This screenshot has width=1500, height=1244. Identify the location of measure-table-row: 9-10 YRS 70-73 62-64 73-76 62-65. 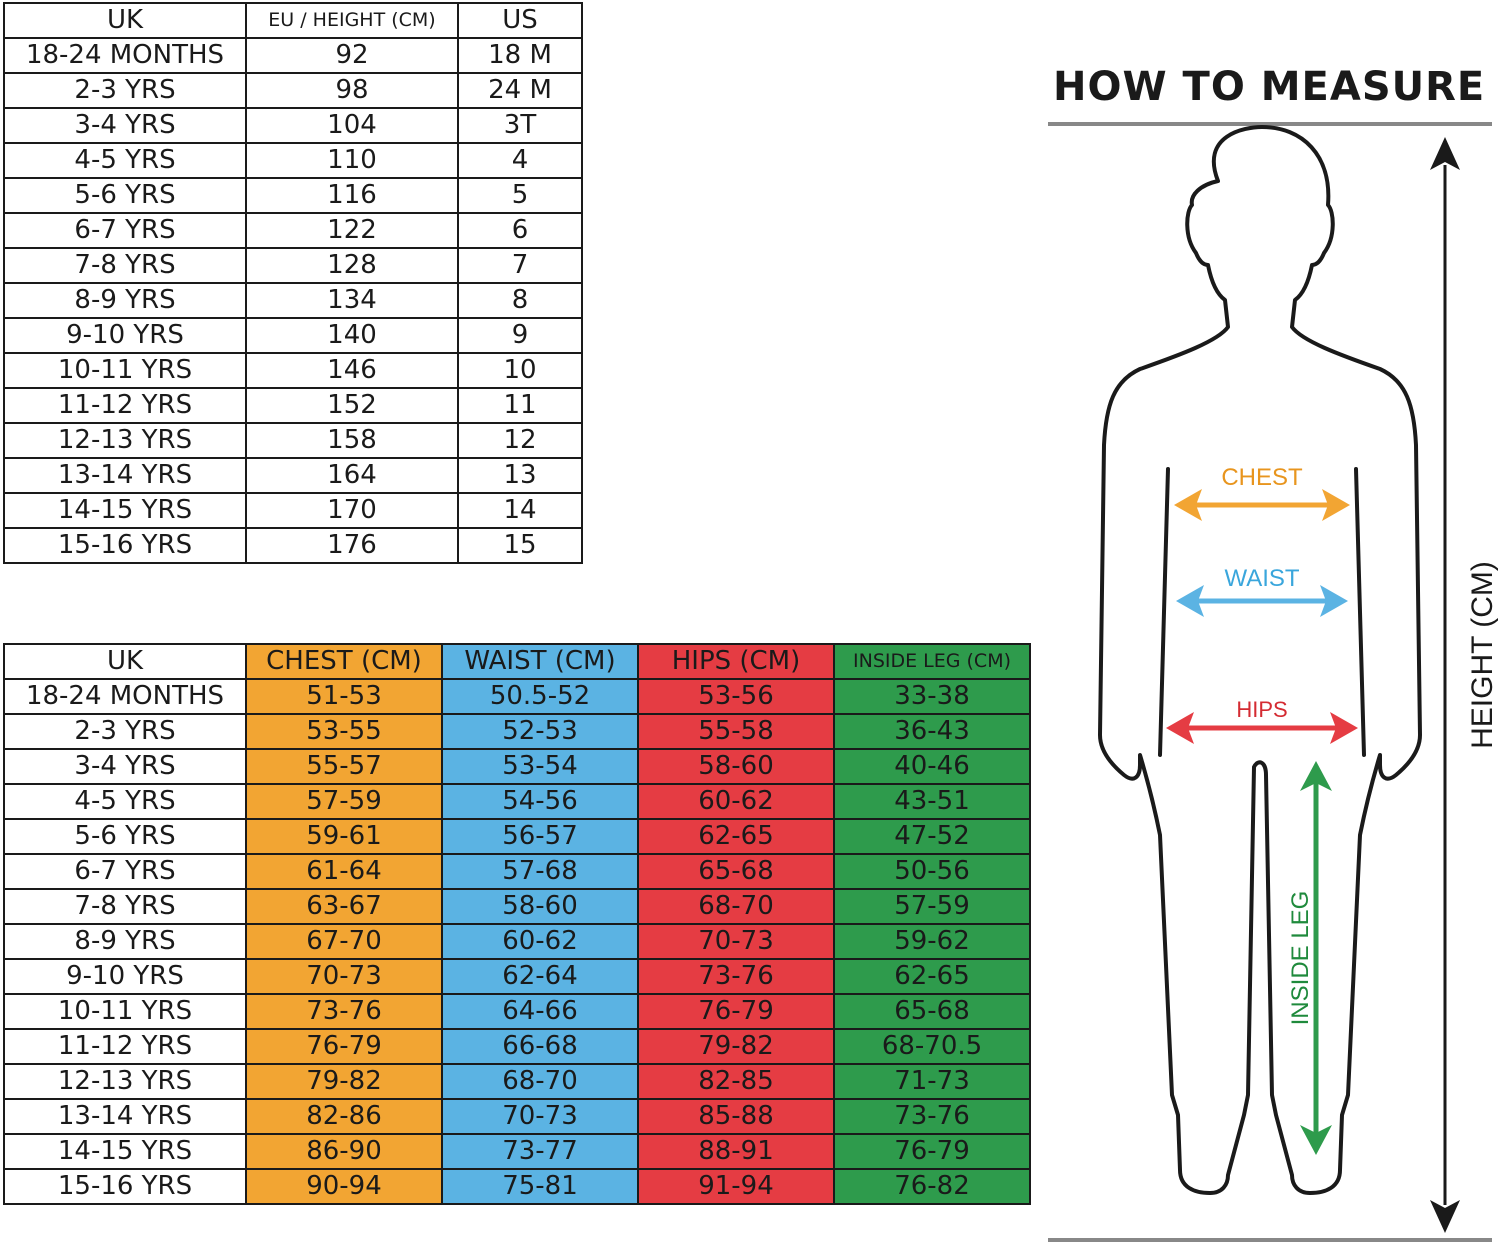
(517, 976).